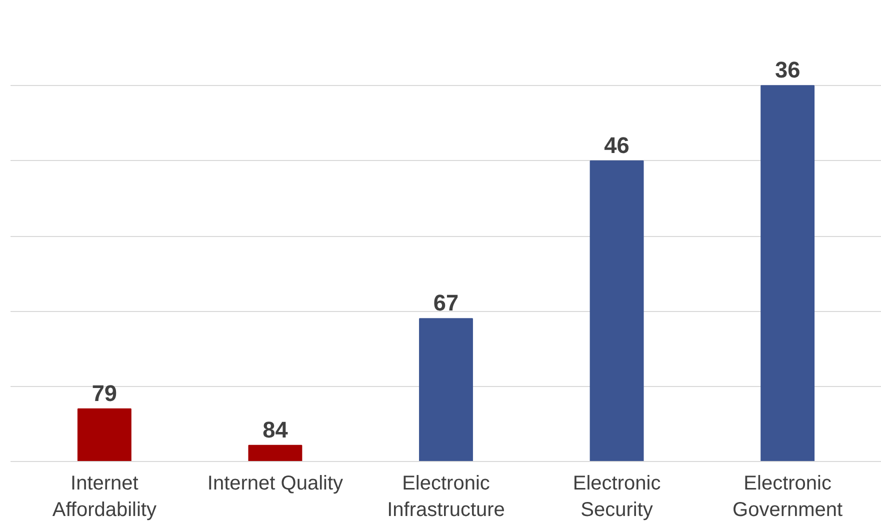 The height and width of the screenshot is (523, 881). I want to click on annotation: 79, so click(105, 393).